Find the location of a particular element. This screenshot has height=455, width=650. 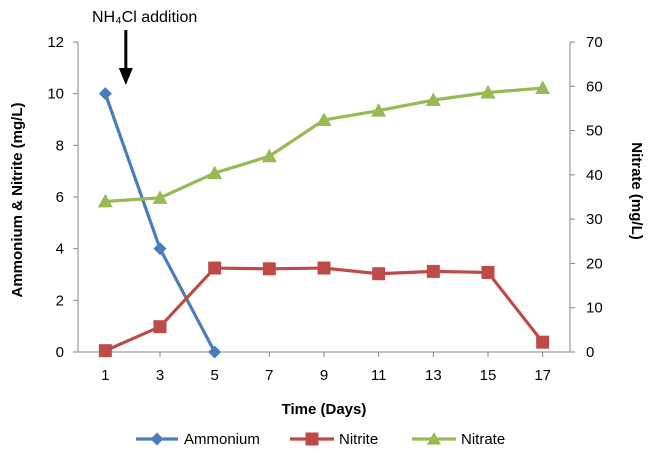

legend-item-ammonium: Ammonium is located at coordinates (198, 439).